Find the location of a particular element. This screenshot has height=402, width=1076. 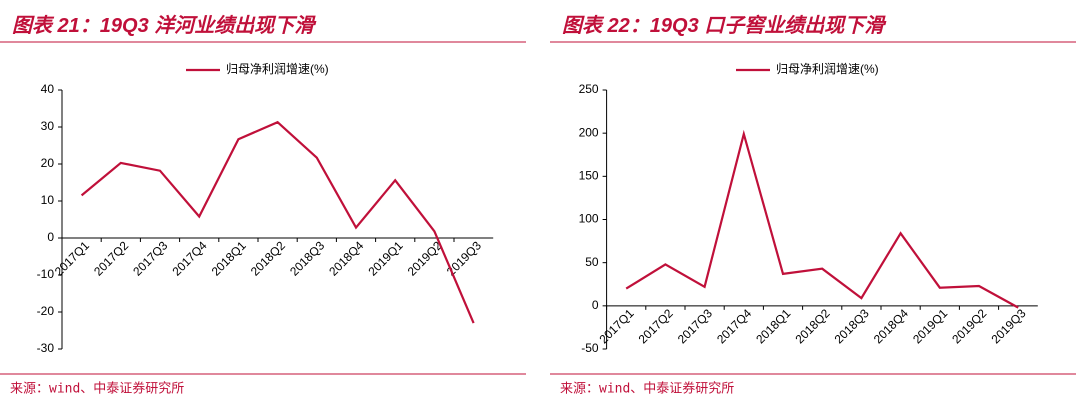

y-tick-label: -20 is located at coordinates (46, 311).